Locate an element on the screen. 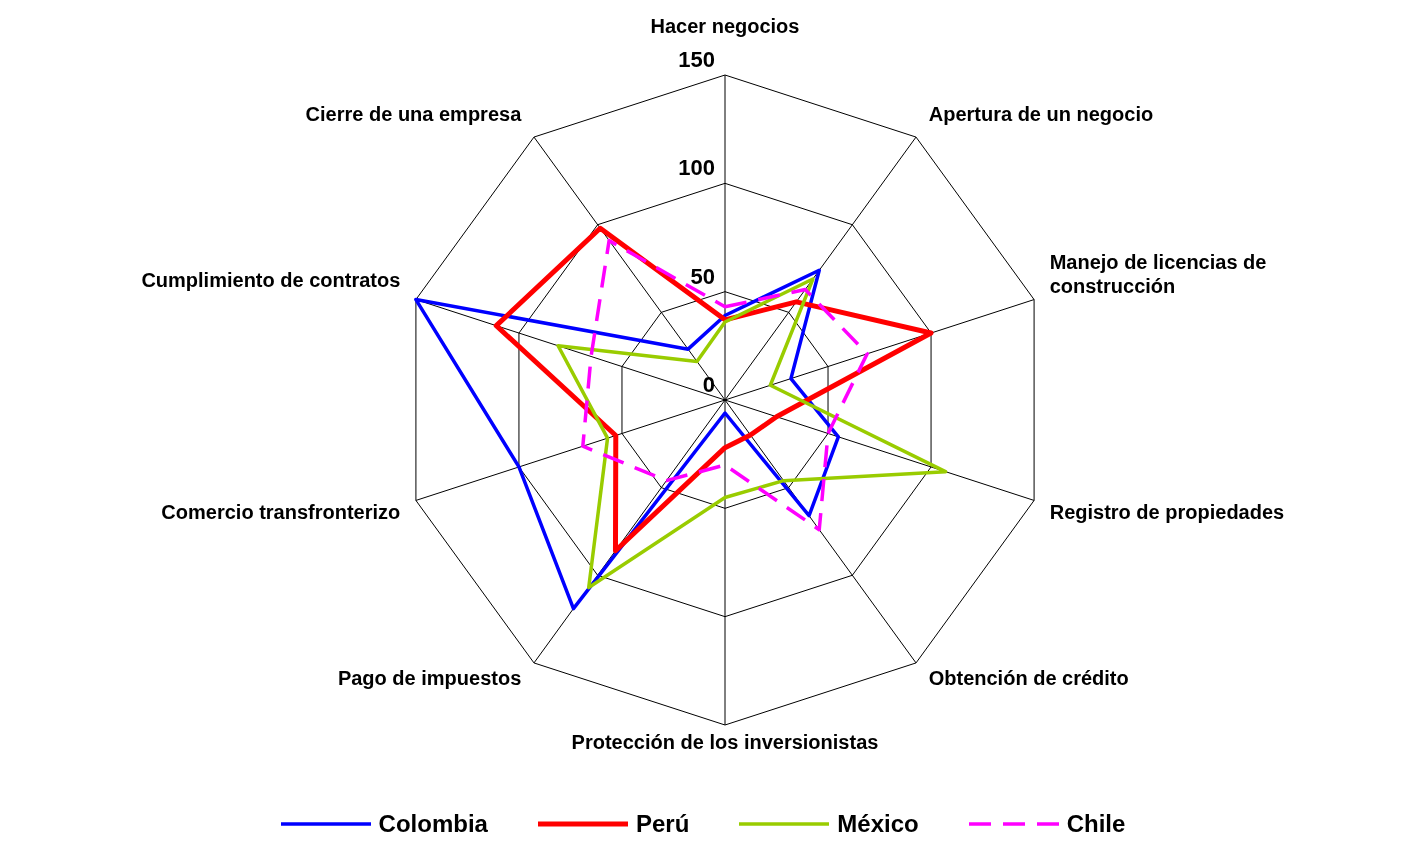 This screenshot has width=1407, height=855. spoke-label: Apertura de un negocio is located at coordinates (1041, 113).